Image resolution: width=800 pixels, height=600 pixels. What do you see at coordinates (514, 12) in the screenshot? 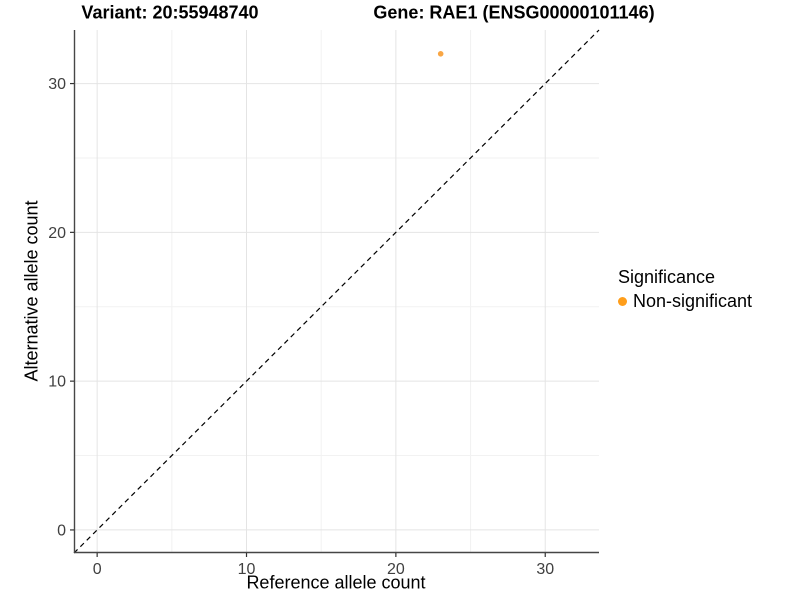
I see `plot-title-gene: Gene: RAE1 (ENSG00000101146)` at bounding box center [514, 12].